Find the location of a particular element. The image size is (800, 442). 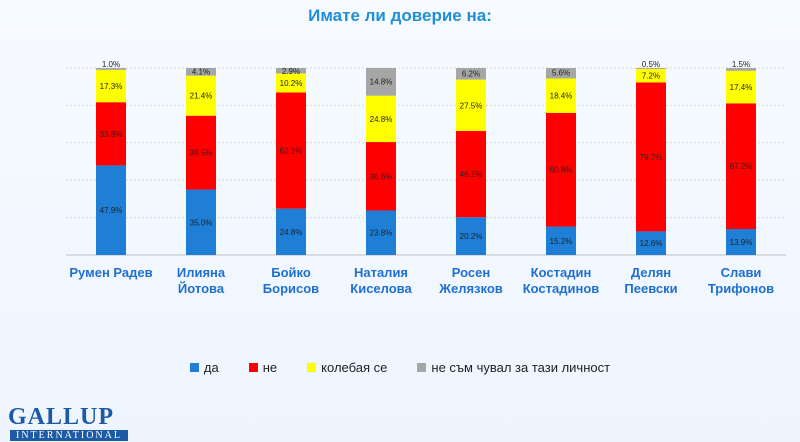

data-label: 47.9% is located at coordinates (111, 210).